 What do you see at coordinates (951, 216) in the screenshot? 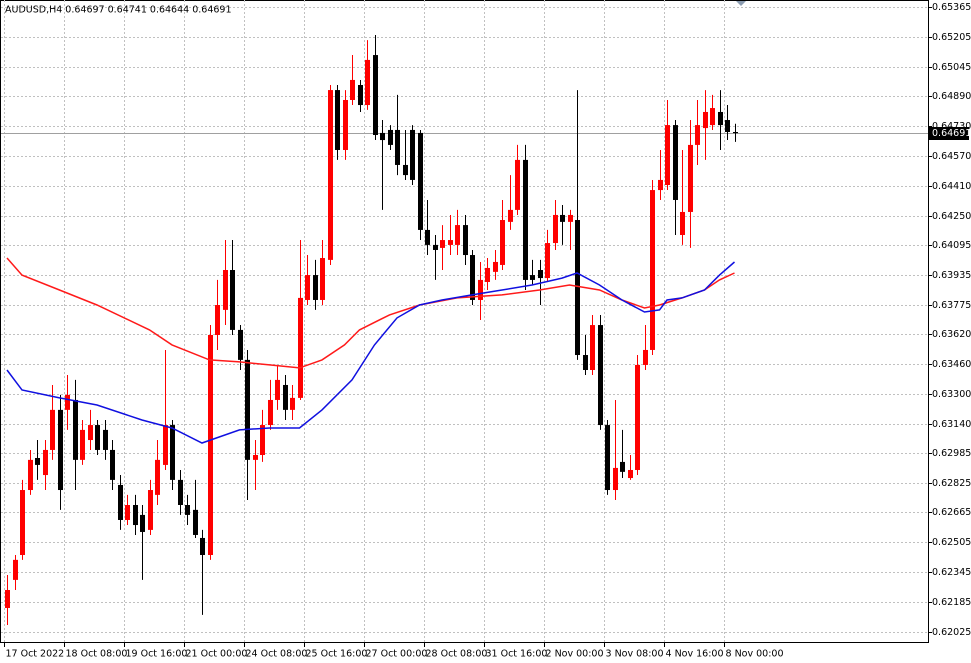
I see `y-tick-label: 0.64250` at bounding box center [951, 216].